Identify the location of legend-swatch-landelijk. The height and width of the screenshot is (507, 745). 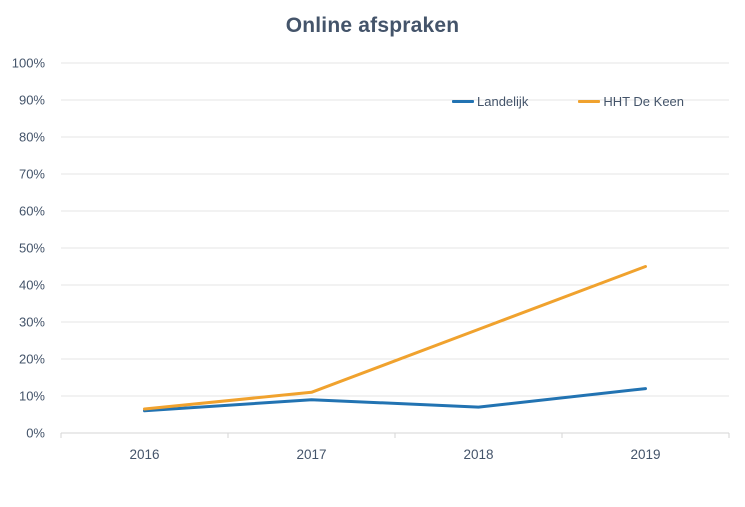
(463, 101).